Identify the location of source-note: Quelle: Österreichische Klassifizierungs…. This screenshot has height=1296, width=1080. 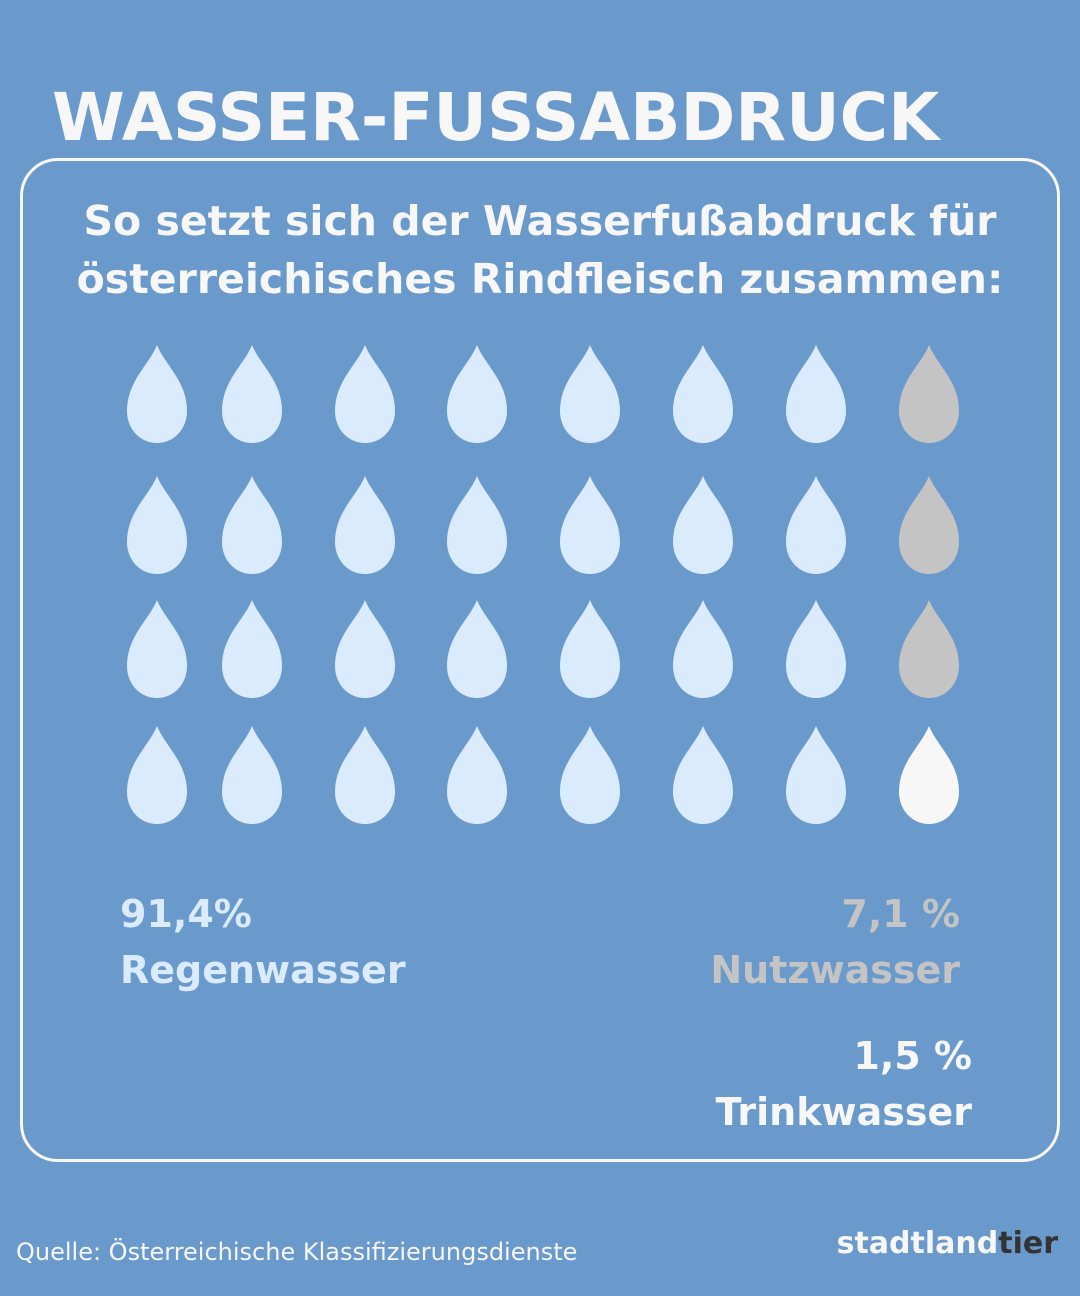
(297, 1252).